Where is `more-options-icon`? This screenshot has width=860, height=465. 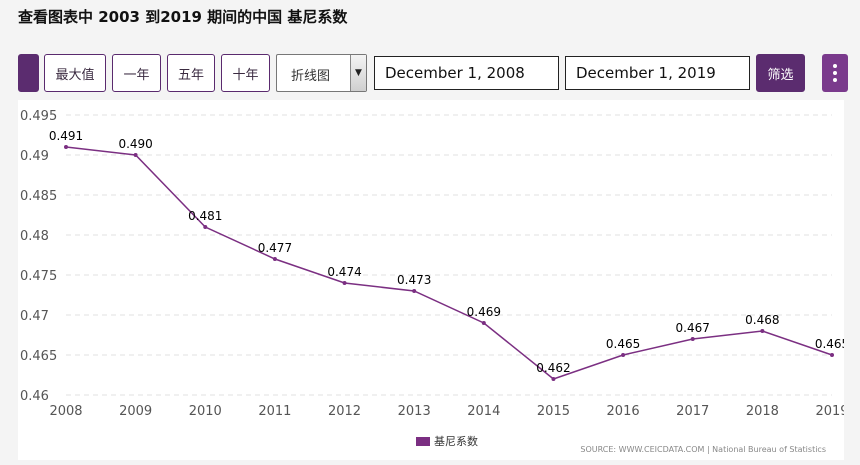
more-options-icon is located at coordinates (835, 73).